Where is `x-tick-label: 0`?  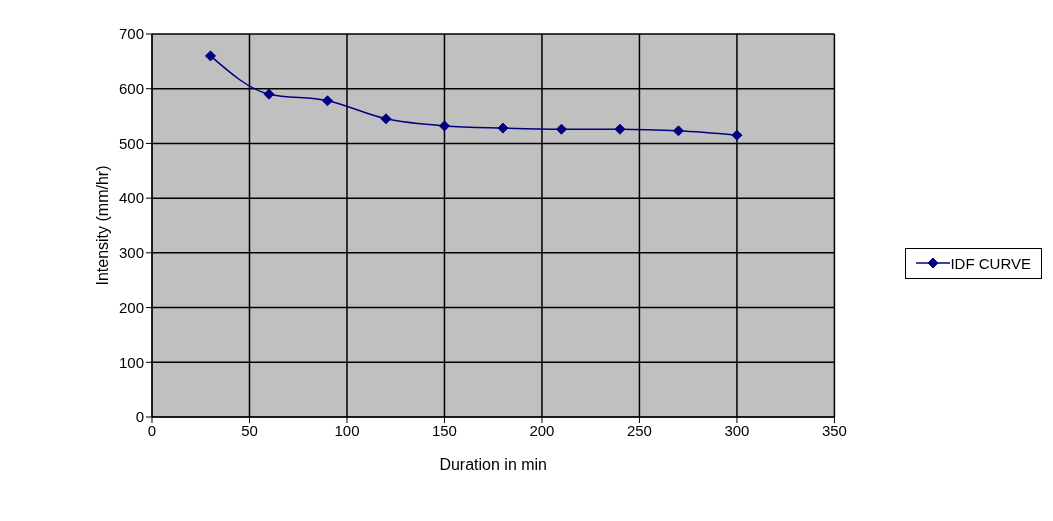 x-tick-label: 0 is located at coordinates (152, 430).